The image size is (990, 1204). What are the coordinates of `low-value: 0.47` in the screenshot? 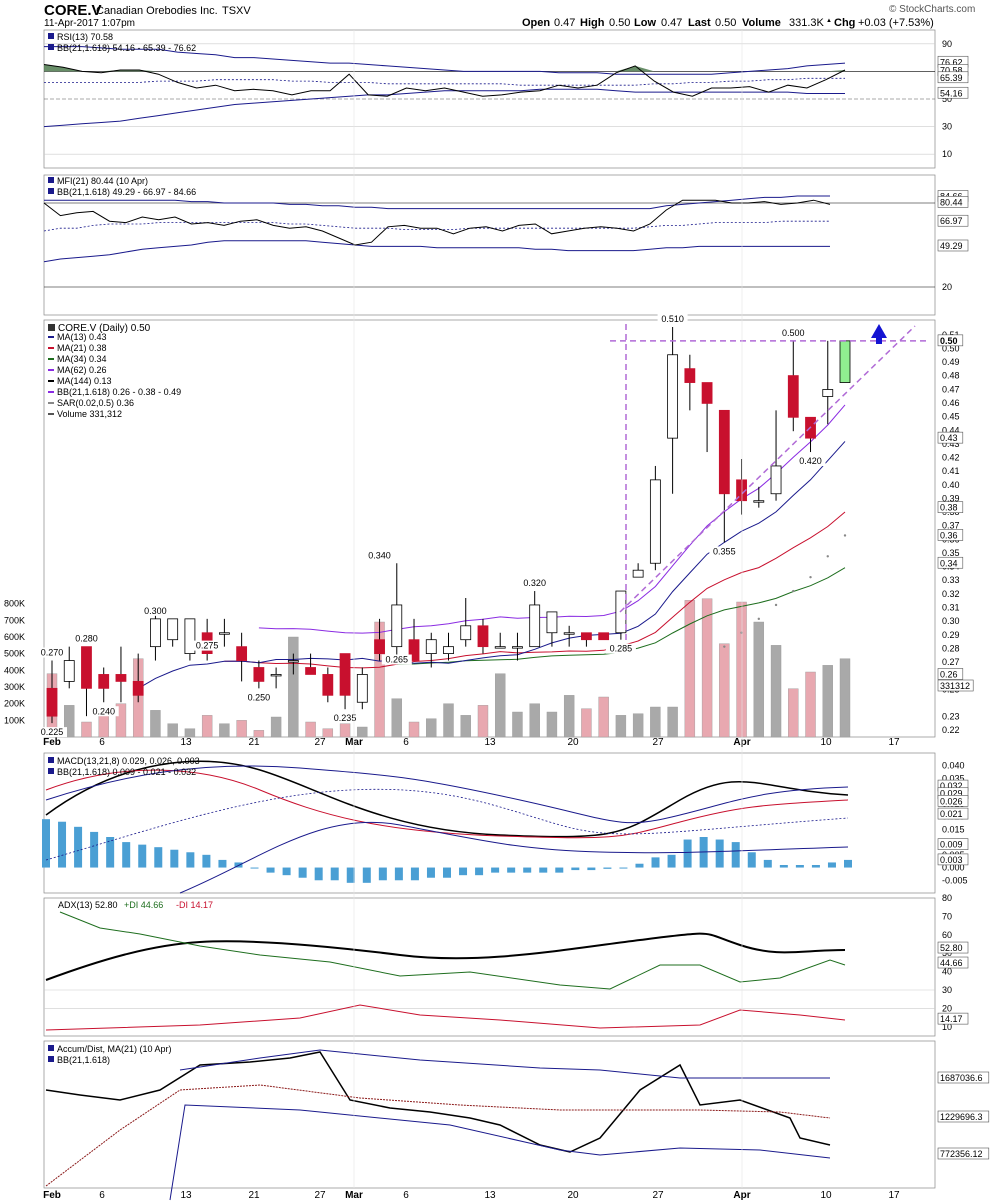 It's located at (671, 23).